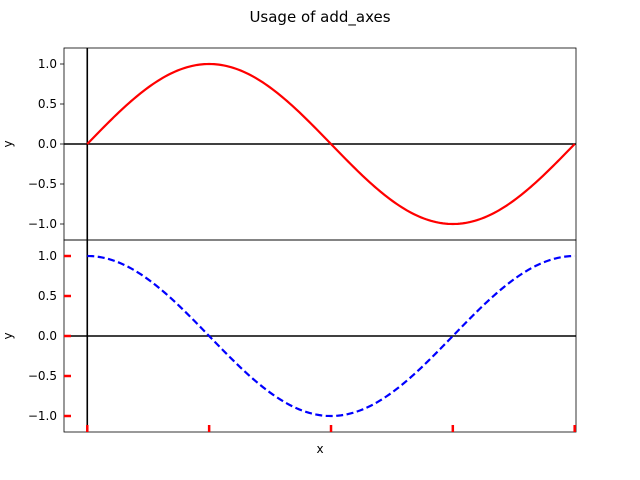 This screenshot has width=640, height=480. What do you see at coordinates (47, 336) in the screenshot?
I see `bottom-ytick-label: 0.0` at bounding box center [47, 336].